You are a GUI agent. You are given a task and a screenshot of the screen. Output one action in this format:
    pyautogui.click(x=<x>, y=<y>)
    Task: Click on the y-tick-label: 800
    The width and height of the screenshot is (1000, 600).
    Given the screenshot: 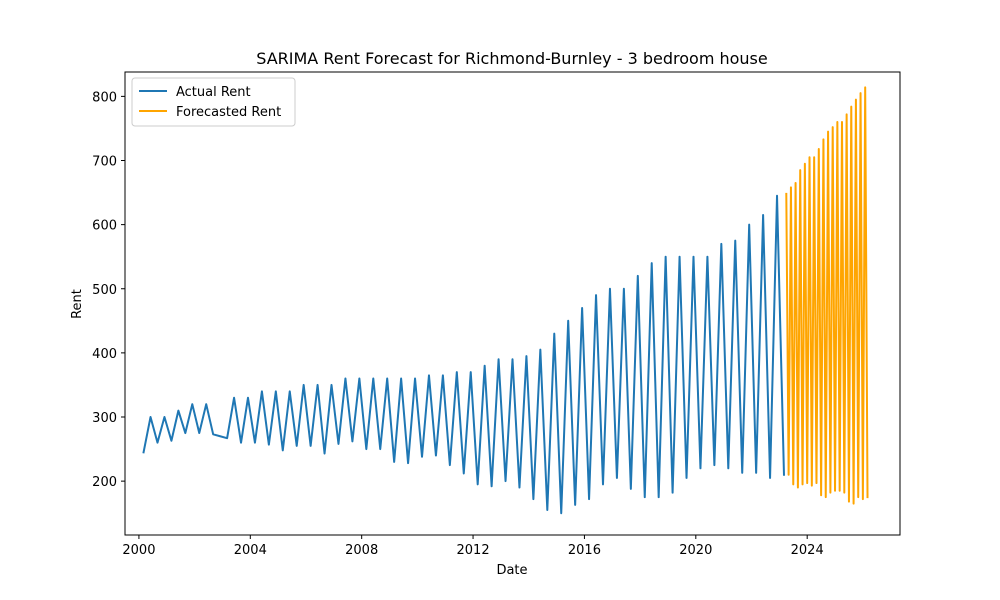 What is the action you would take?
    pyautogui.click(x=104, y=97)
    